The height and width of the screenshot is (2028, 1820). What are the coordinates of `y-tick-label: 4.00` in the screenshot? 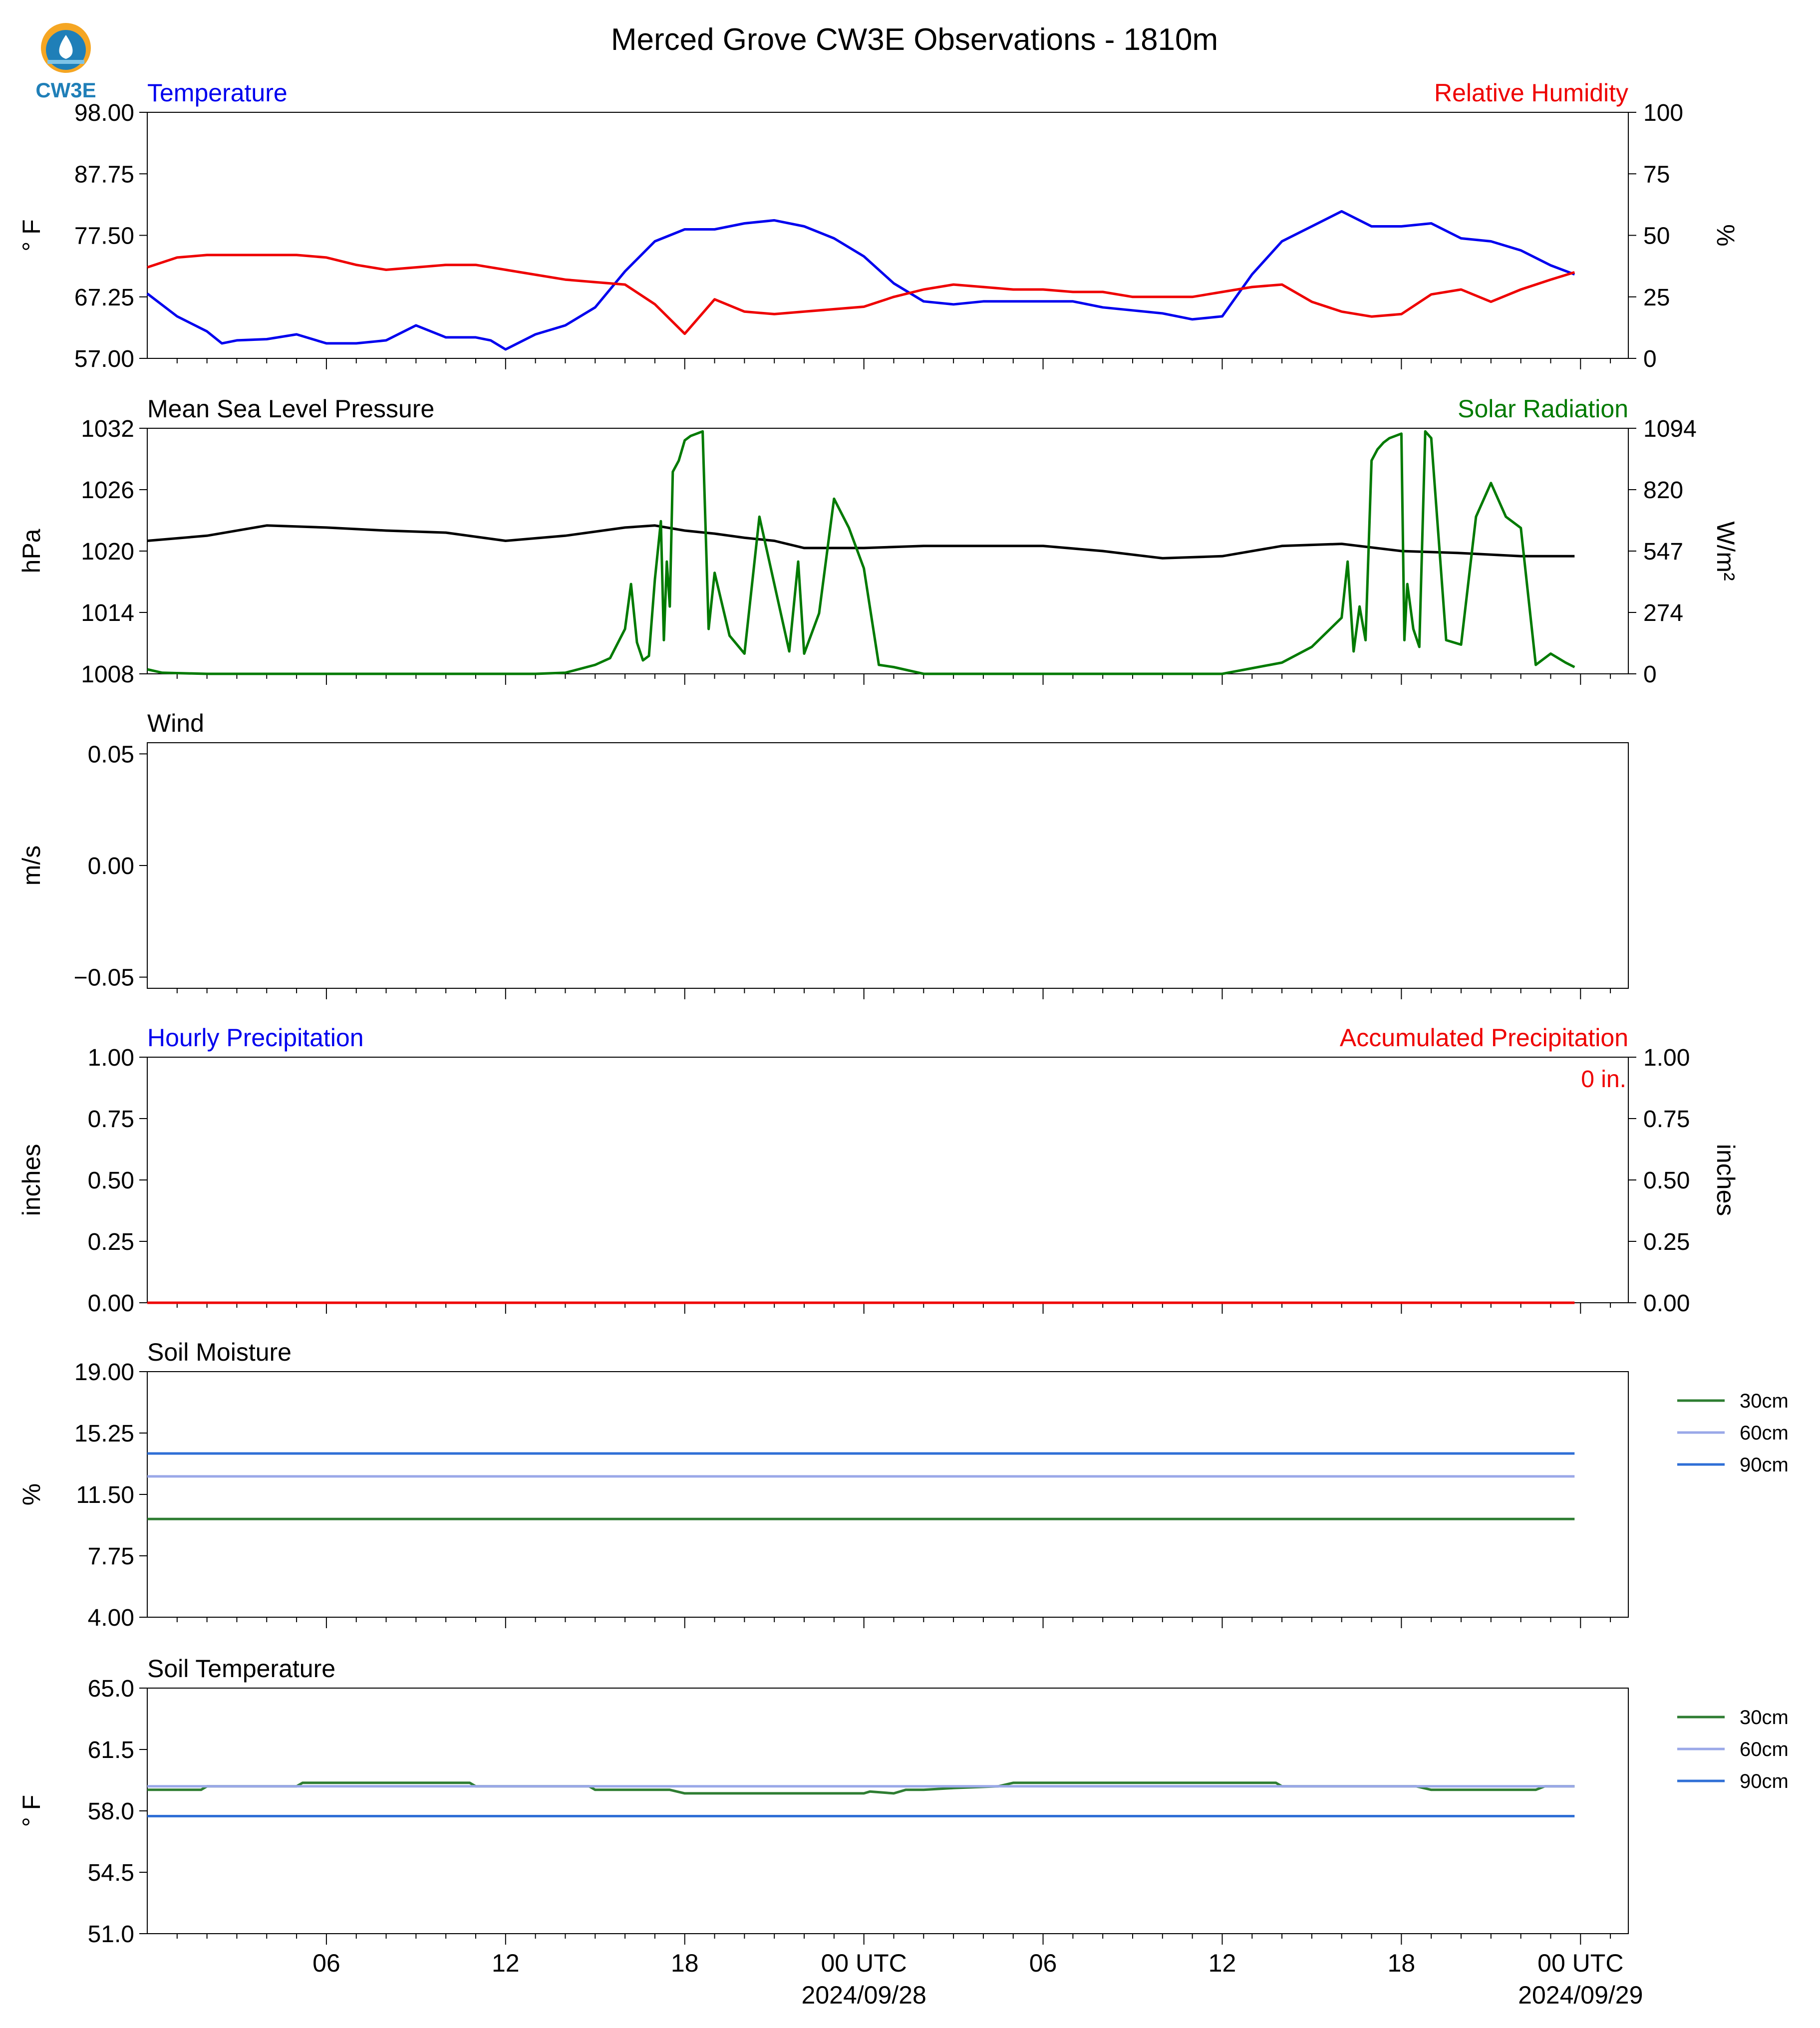 It's located at (111, 1618).